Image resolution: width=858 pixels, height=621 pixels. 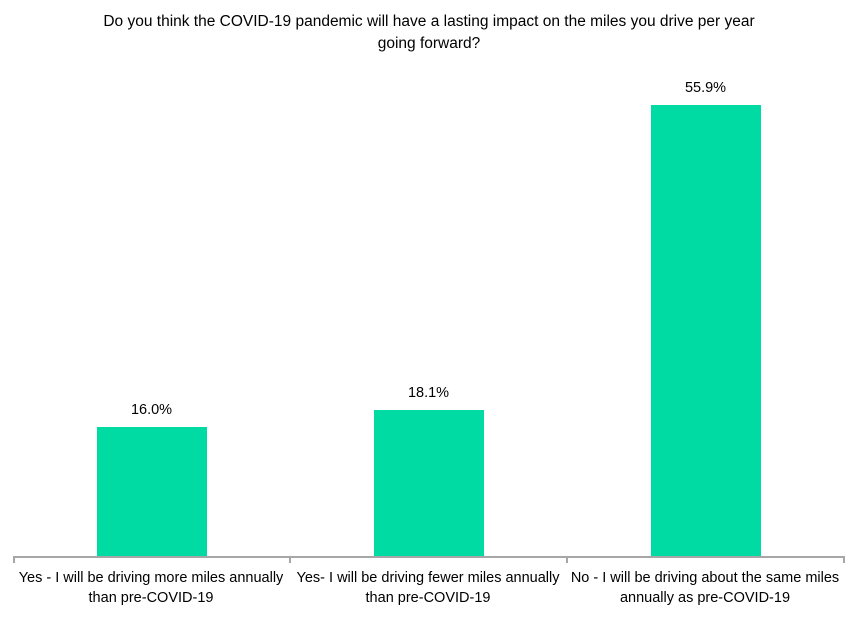 I want to click on x-axis-line, so click(x=428, y=557).